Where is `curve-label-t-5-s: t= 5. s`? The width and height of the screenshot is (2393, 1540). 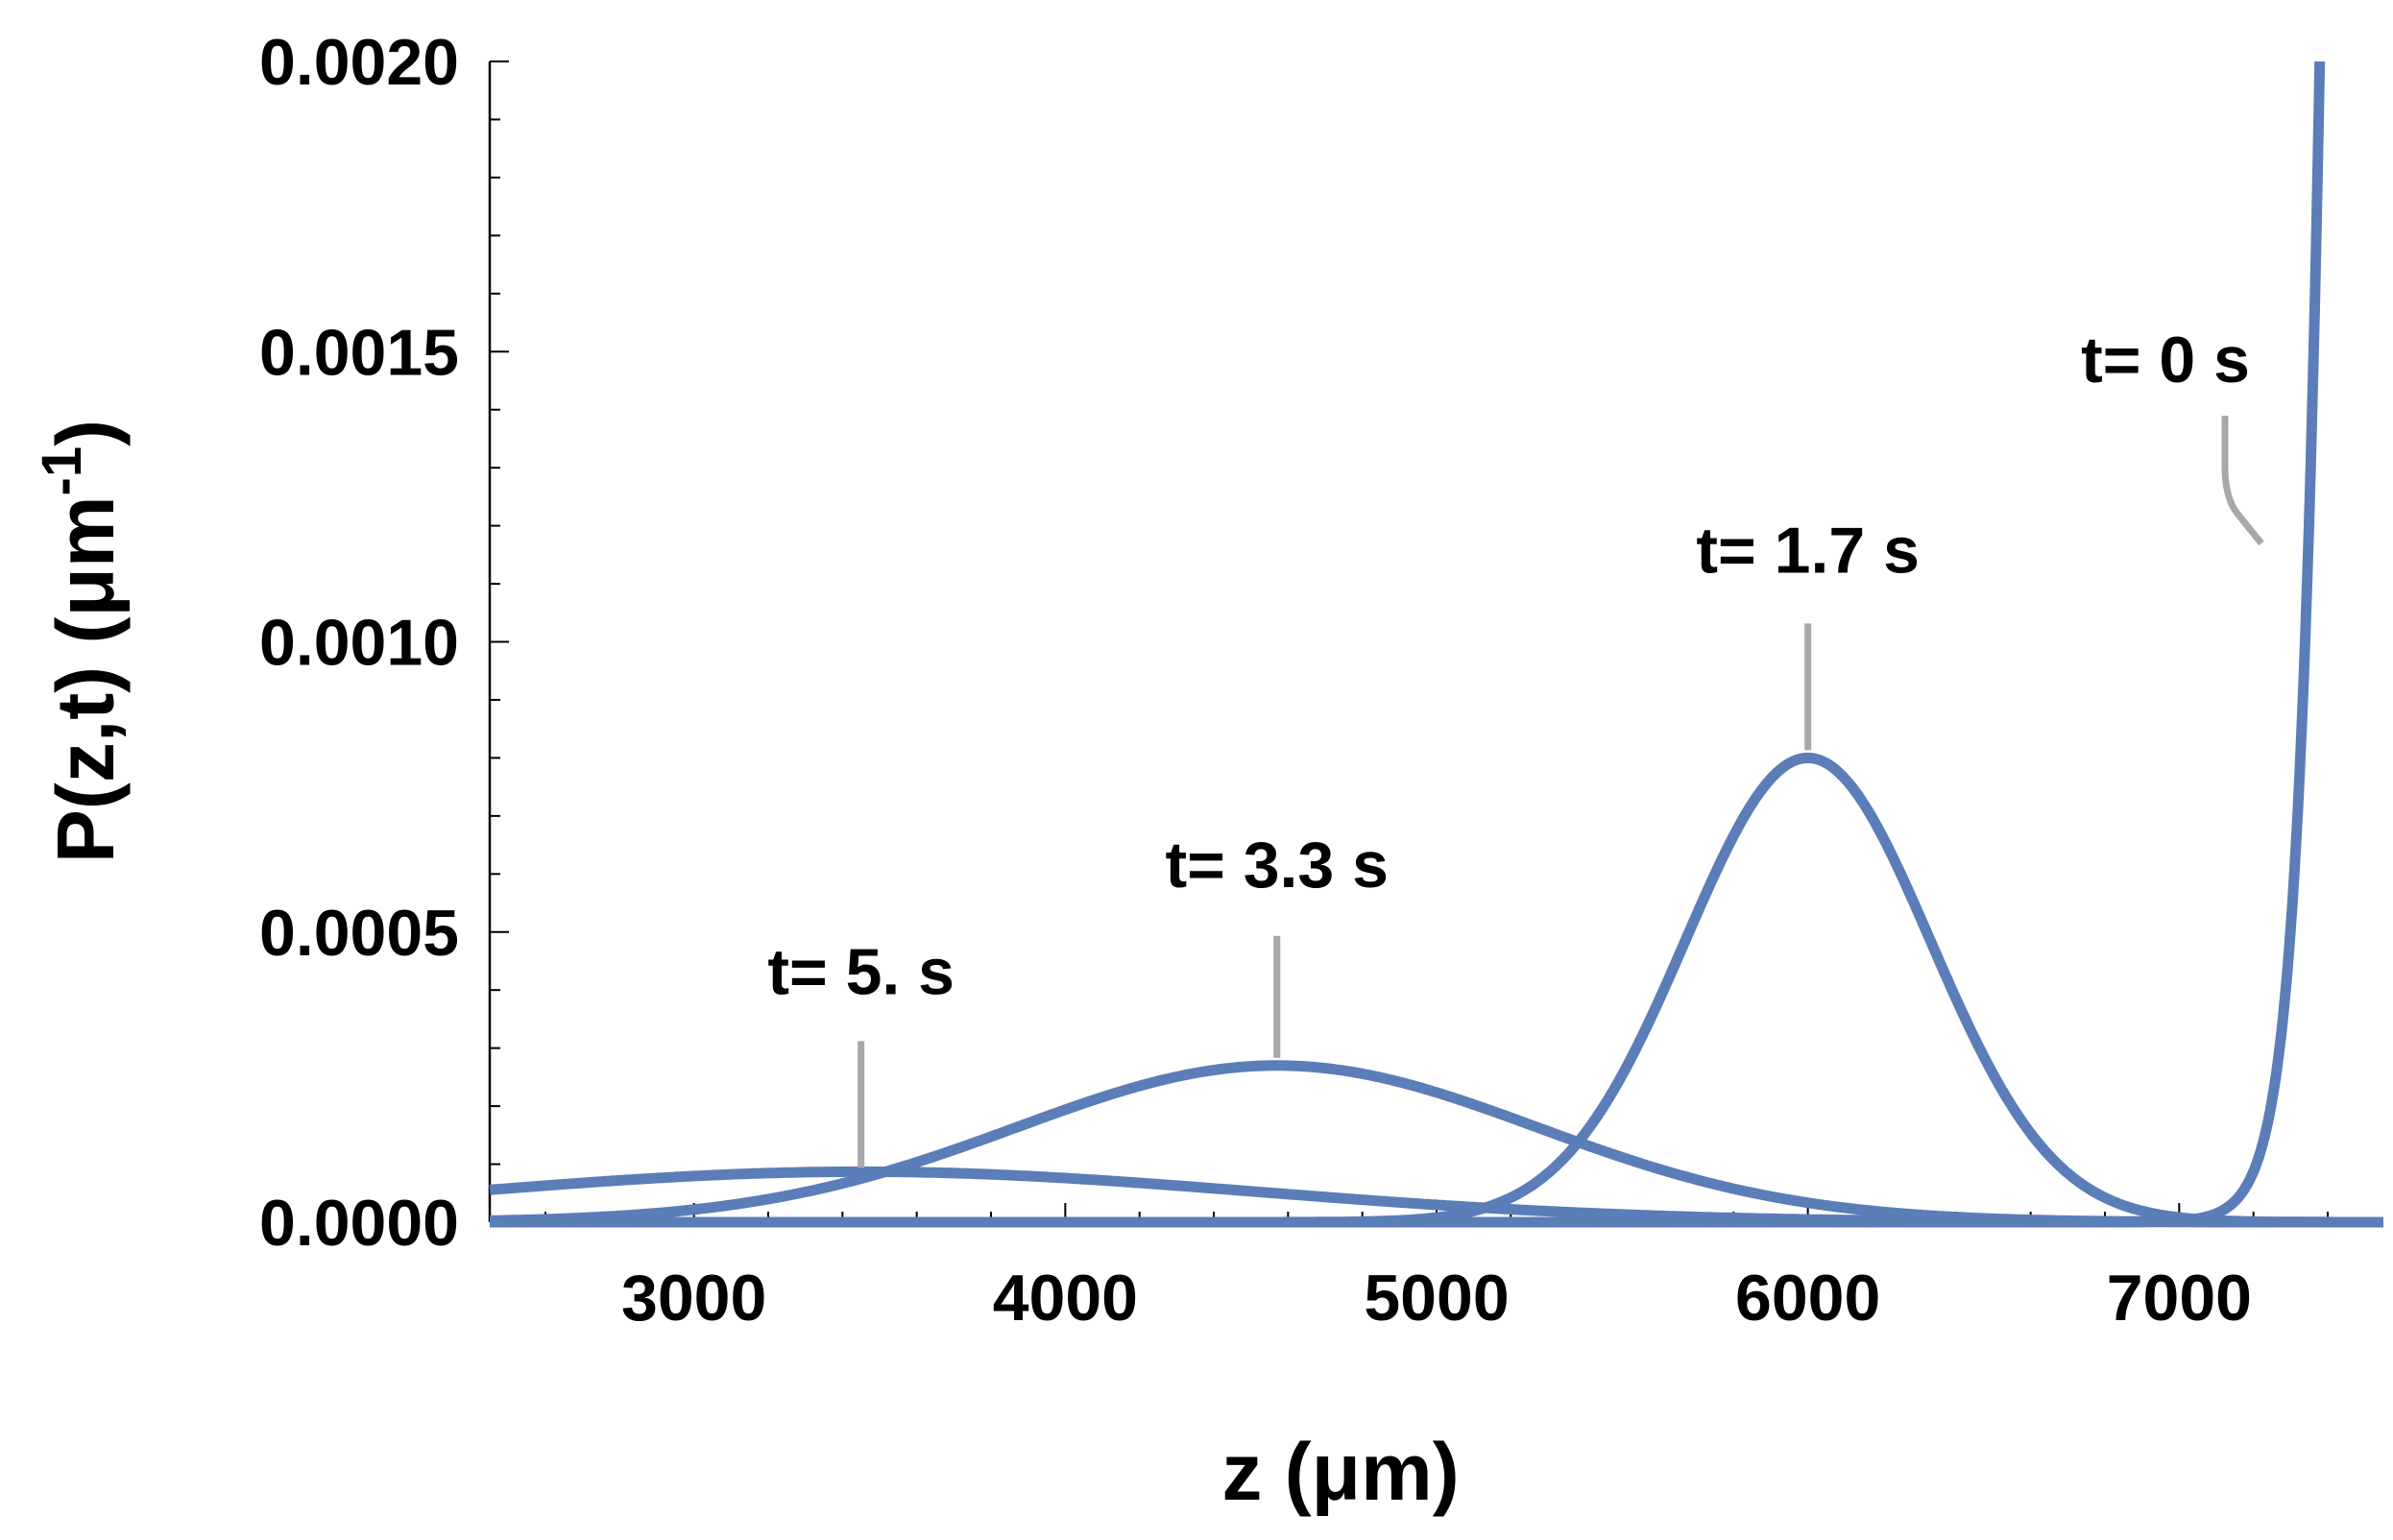 curve-label-t-5-s: t= 5. s is located at coordinates (861, 972).